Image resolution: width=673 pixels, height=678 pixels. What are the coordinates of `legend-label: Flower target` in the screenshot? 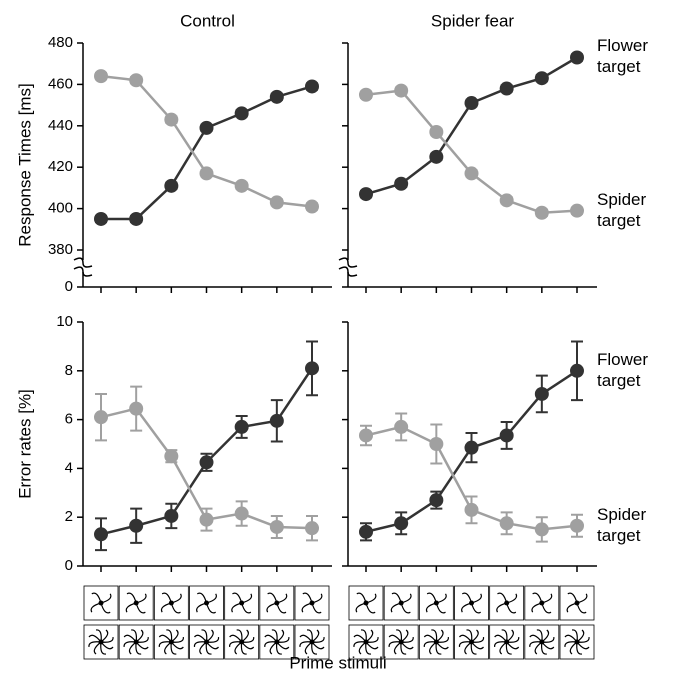 It's located at (622, 370).